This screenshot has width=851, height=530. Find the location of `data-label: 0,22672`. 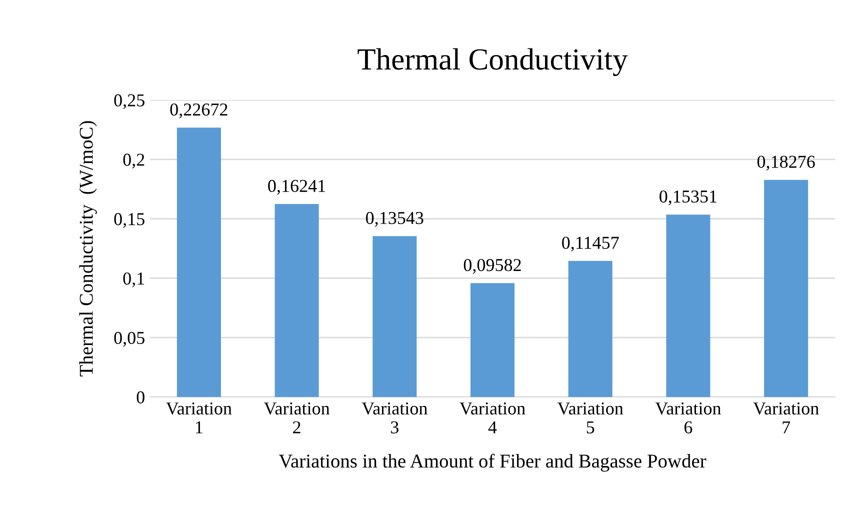

data-label: 0,22672 is located at coordinates (199, 110).